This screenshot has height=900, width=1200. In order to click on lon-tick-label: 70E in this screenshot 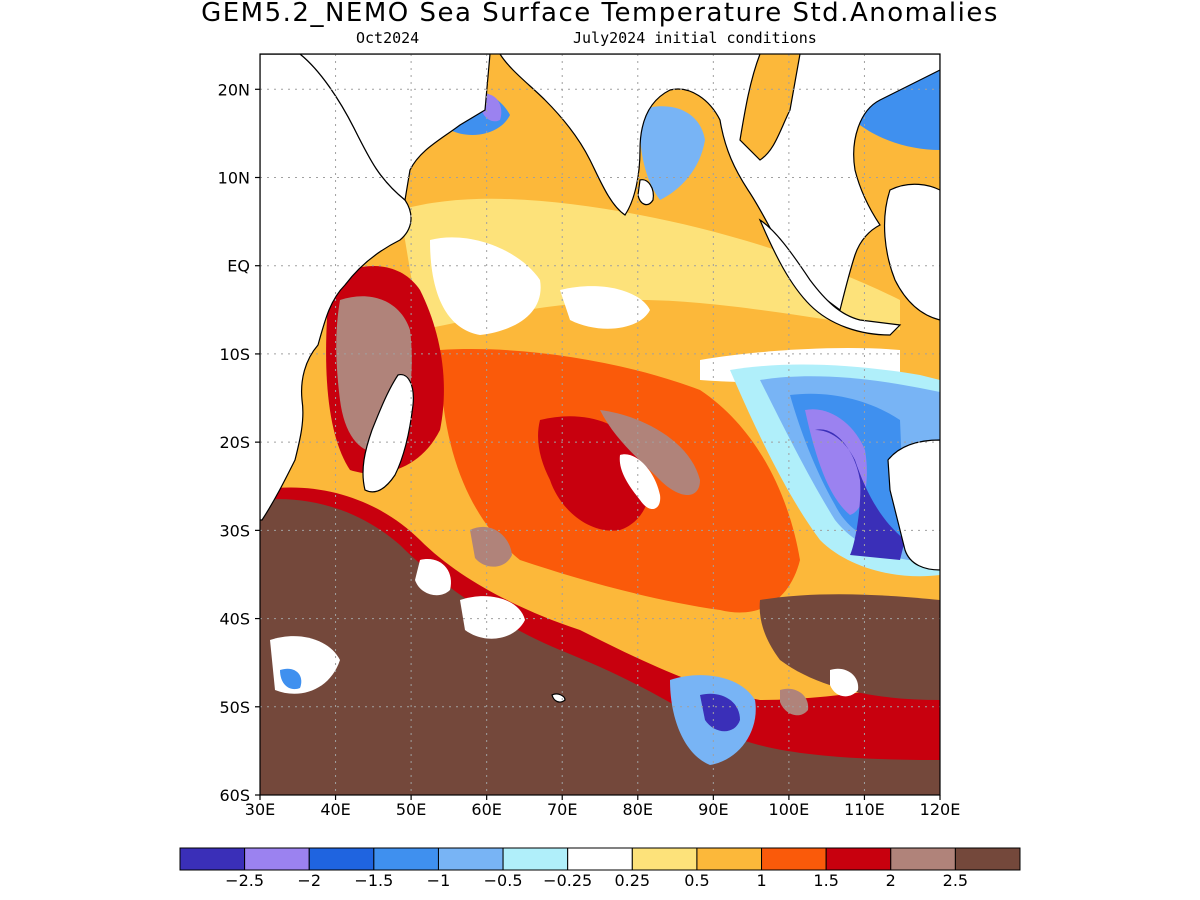, I will do `click(562, 809)`.